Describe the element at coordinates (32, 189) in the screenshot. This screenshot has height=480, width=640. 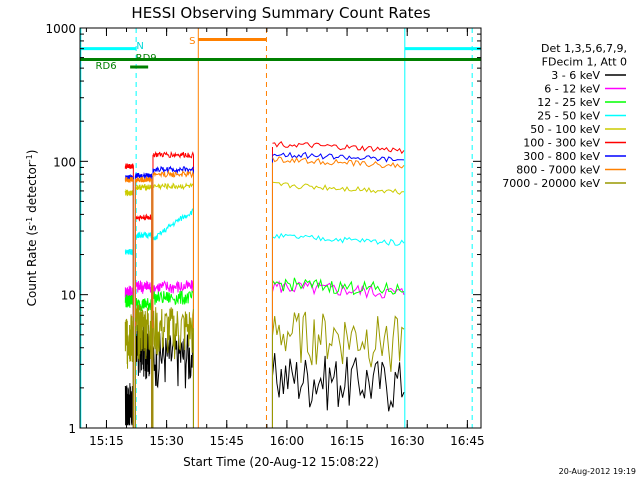
I see `y-axis-label-part: detector` at that location.